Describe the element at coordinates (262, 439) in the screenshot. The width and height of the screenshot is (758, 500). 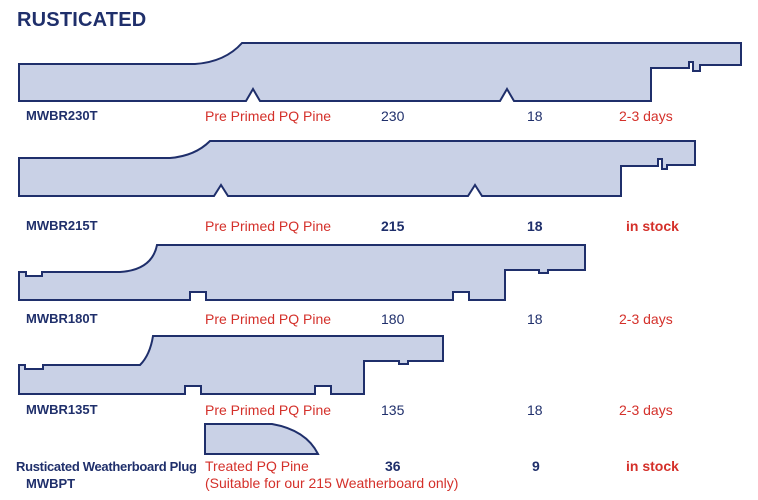
I see `profile-mwbpt` at that location.